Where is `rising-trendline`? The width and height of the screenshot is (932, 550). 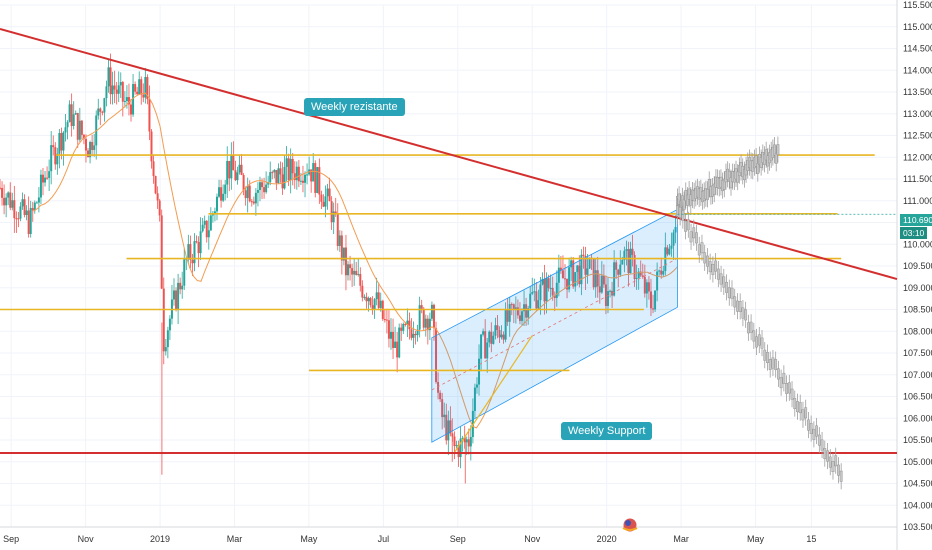
rising-trendline is located at coordinates (493, 394).